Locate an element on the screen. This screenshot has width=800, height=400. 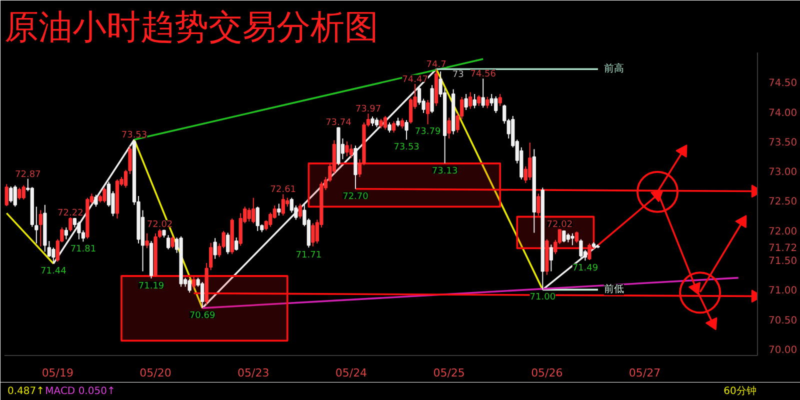
x-tick-label: 05/26 is located at coordinates (547, 373).